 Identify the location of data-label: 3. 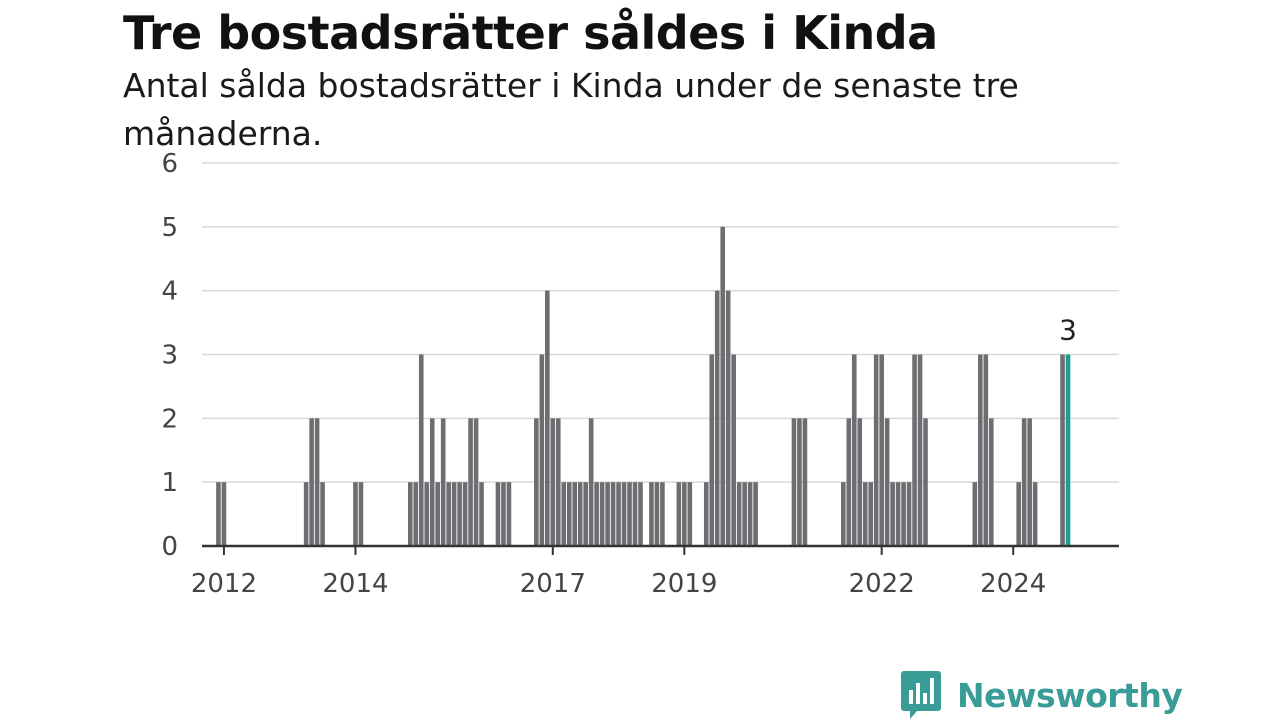
(1068, 330).